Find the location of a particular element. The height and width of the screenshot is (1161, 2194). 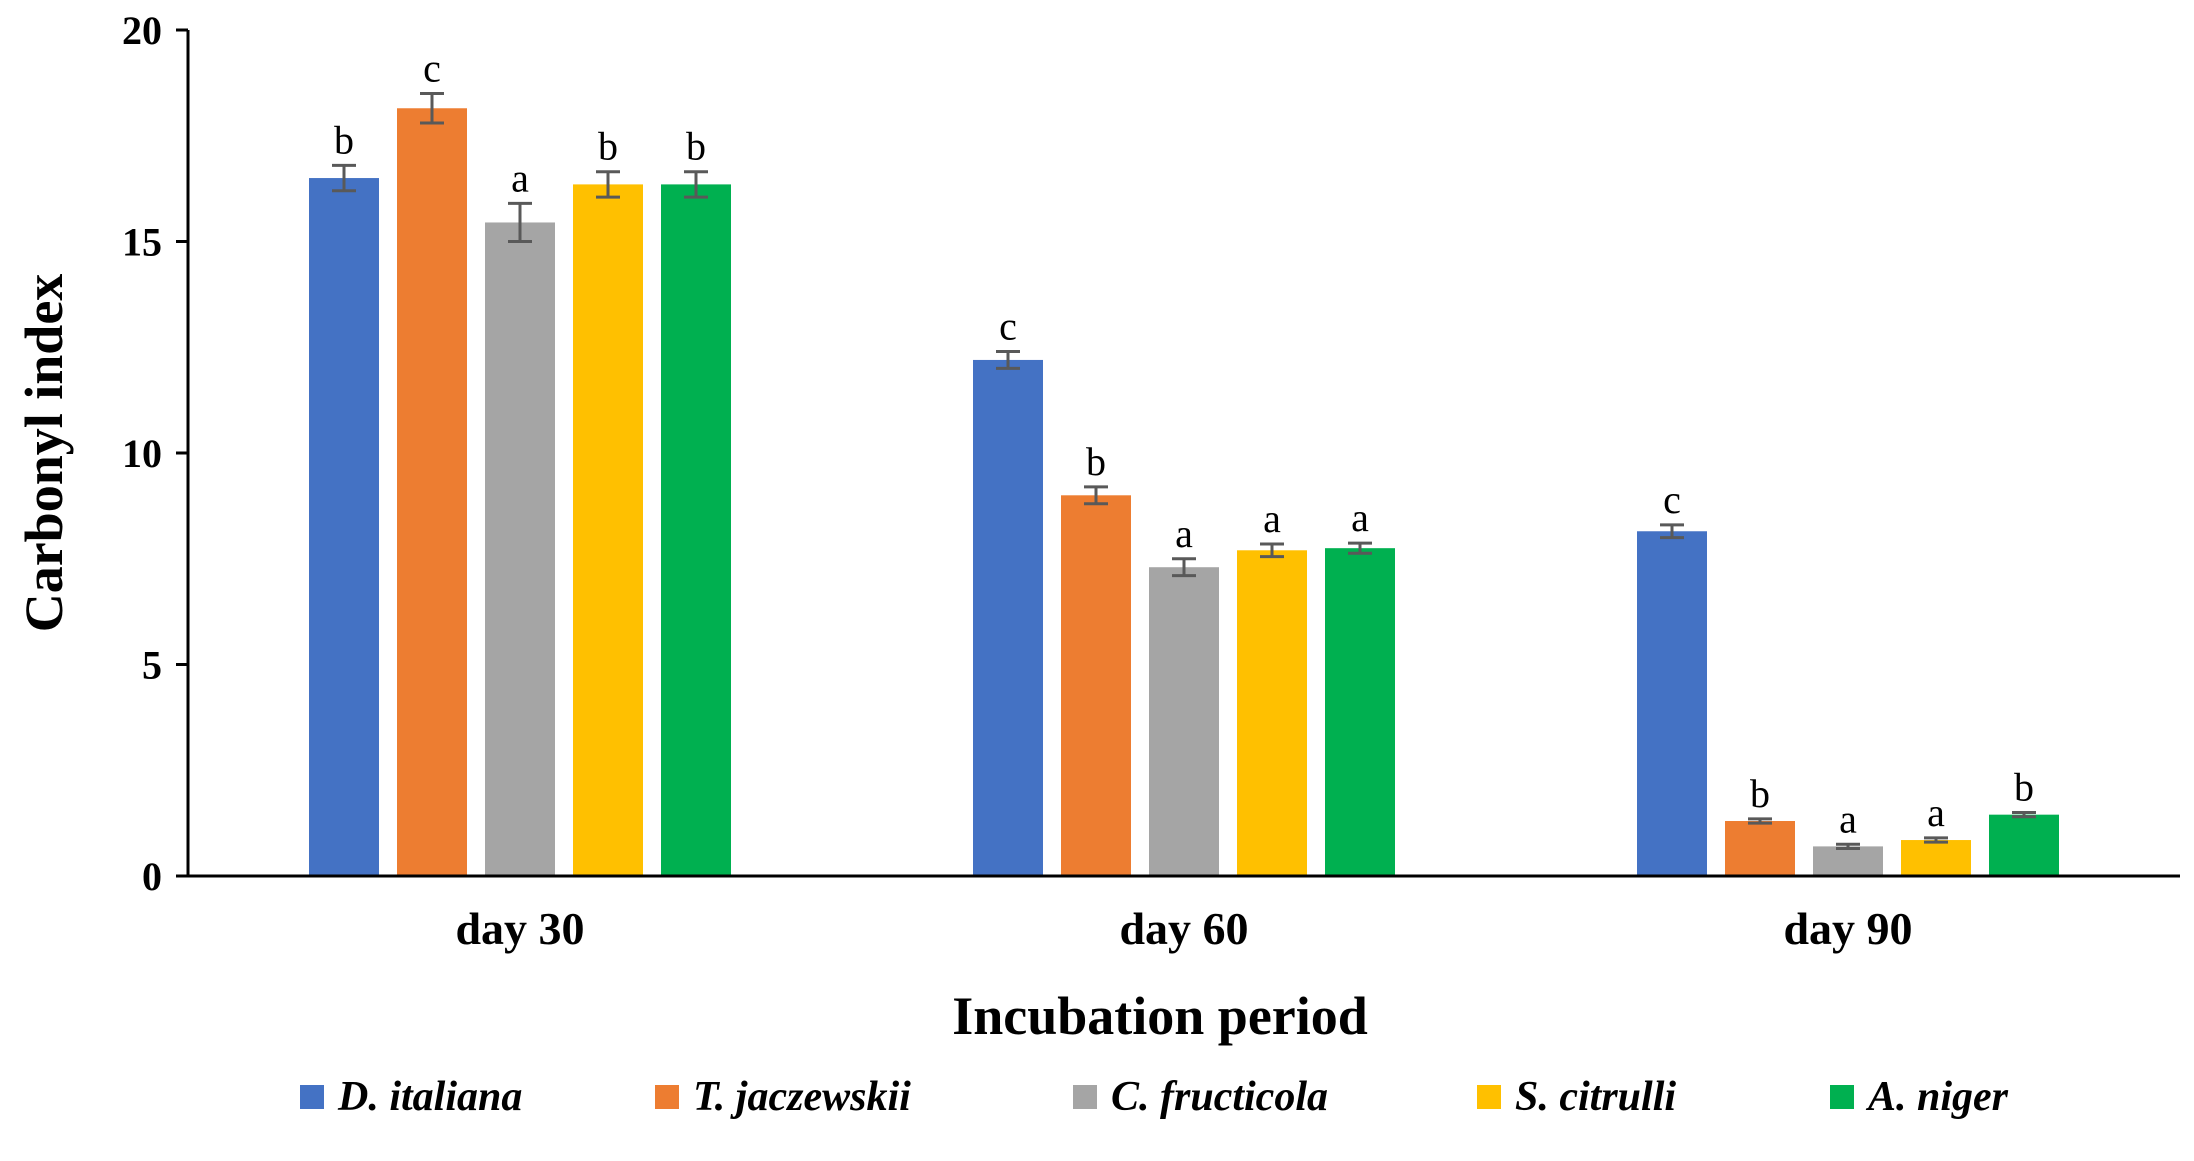

x-axis-title: Incubation period is located at coordinates (1160, 1016).